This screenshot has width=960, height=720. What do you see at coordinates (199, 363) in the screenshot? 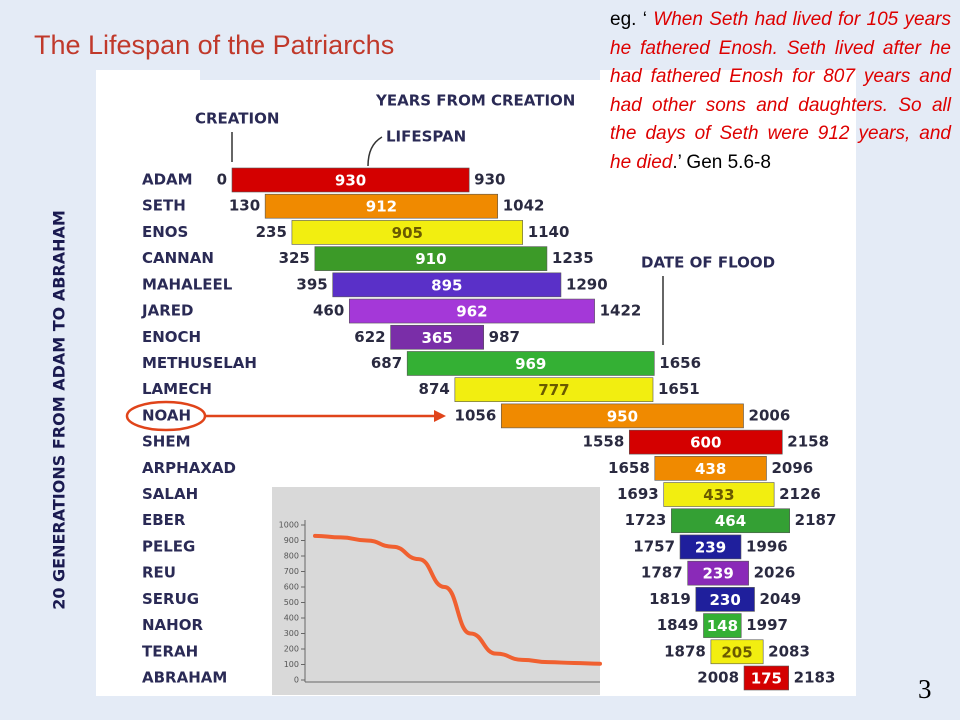
I see `category-label: METHUSELAH` at bounding box center [199, 363].